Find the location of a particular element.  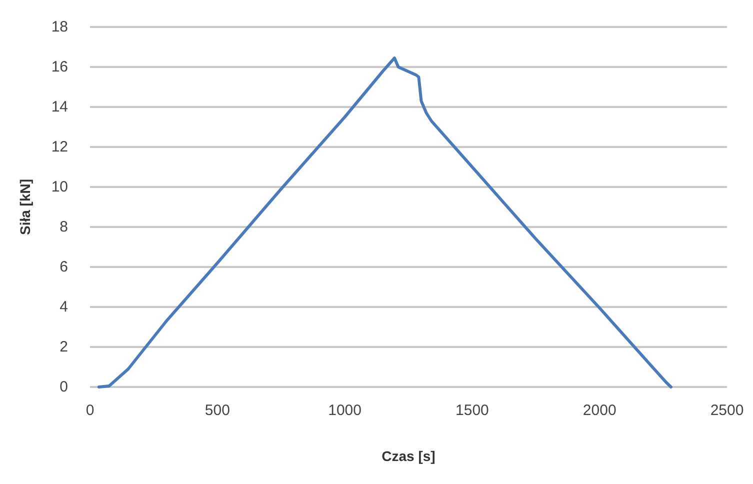

y-tick-label: 2 is located at coordinates (64, 347).